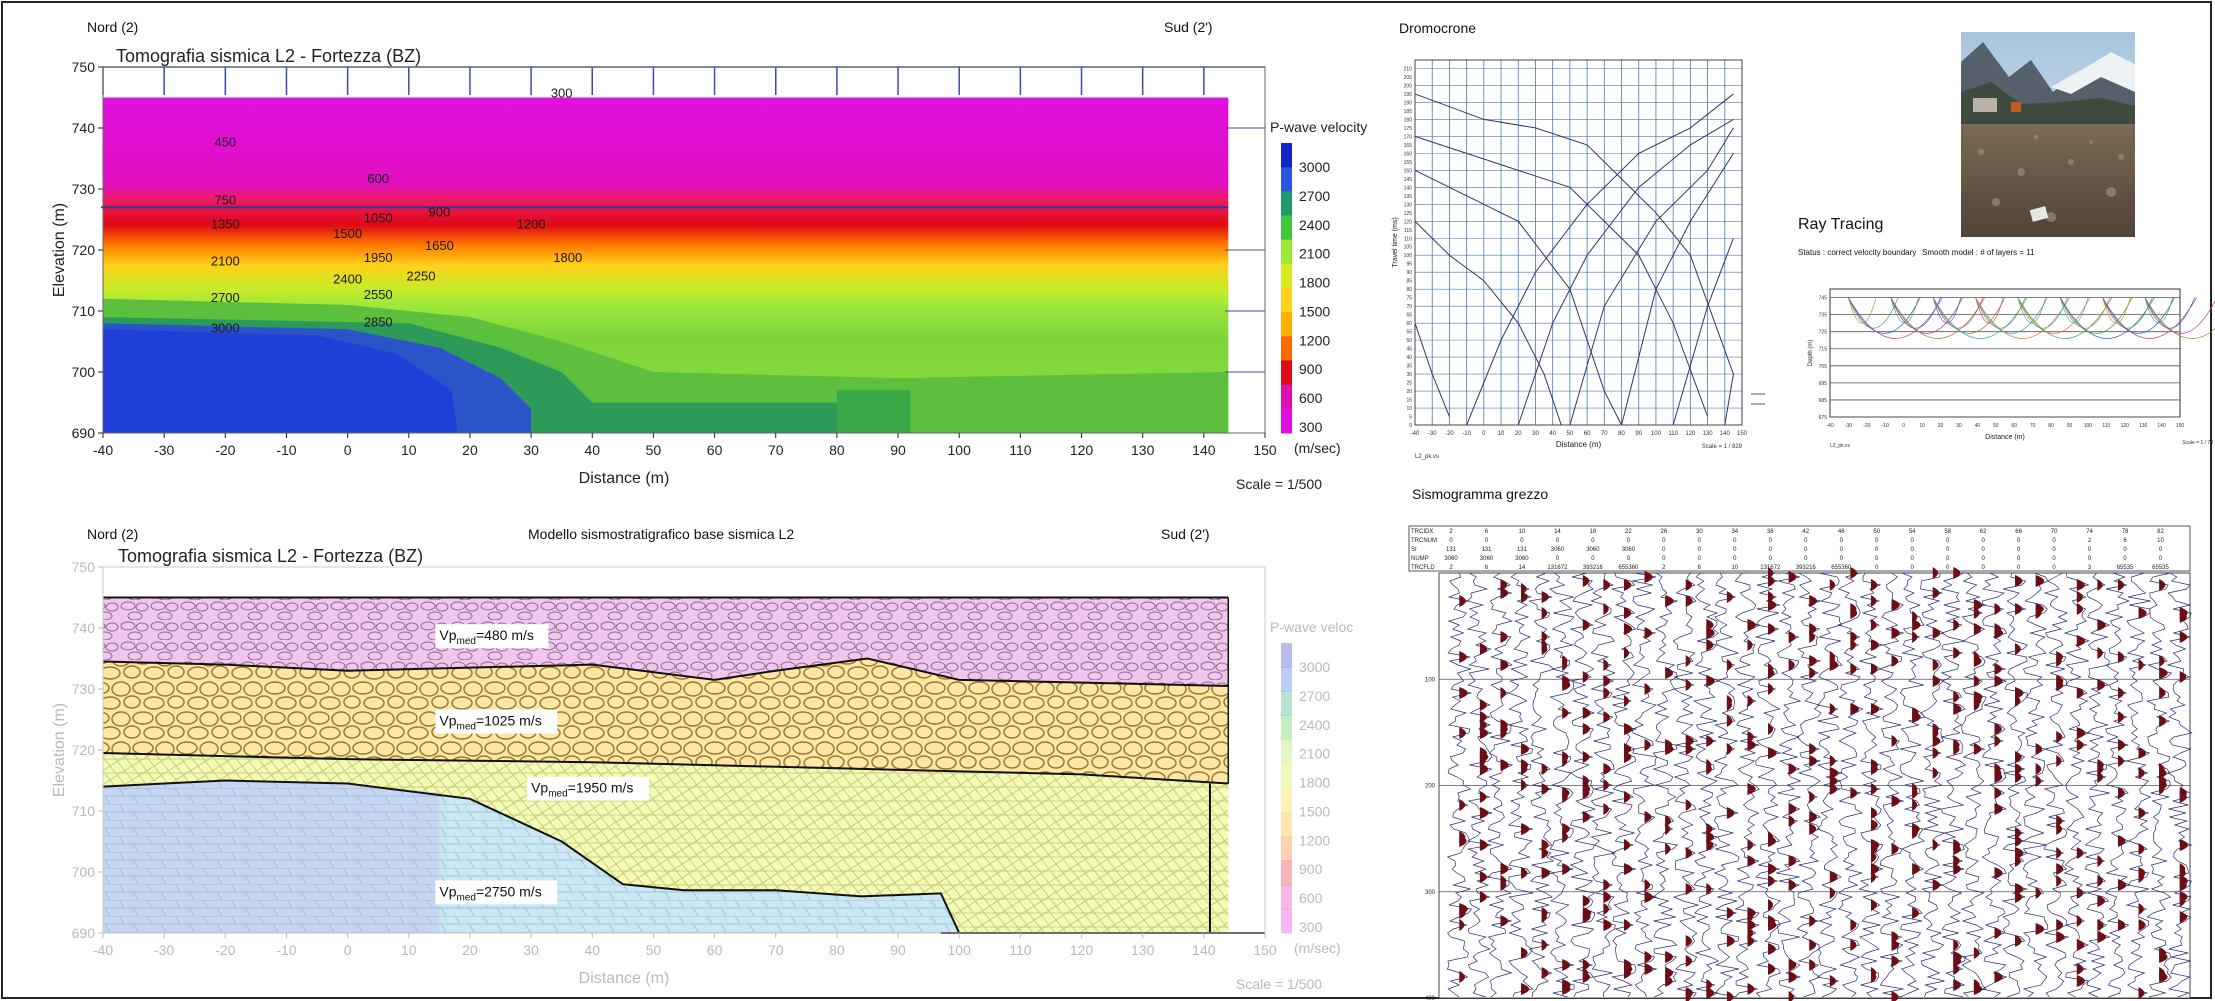 This screenshot has width=2215, height=1001. I want to click on seis-header-cell: 10, so click(1734, 568).